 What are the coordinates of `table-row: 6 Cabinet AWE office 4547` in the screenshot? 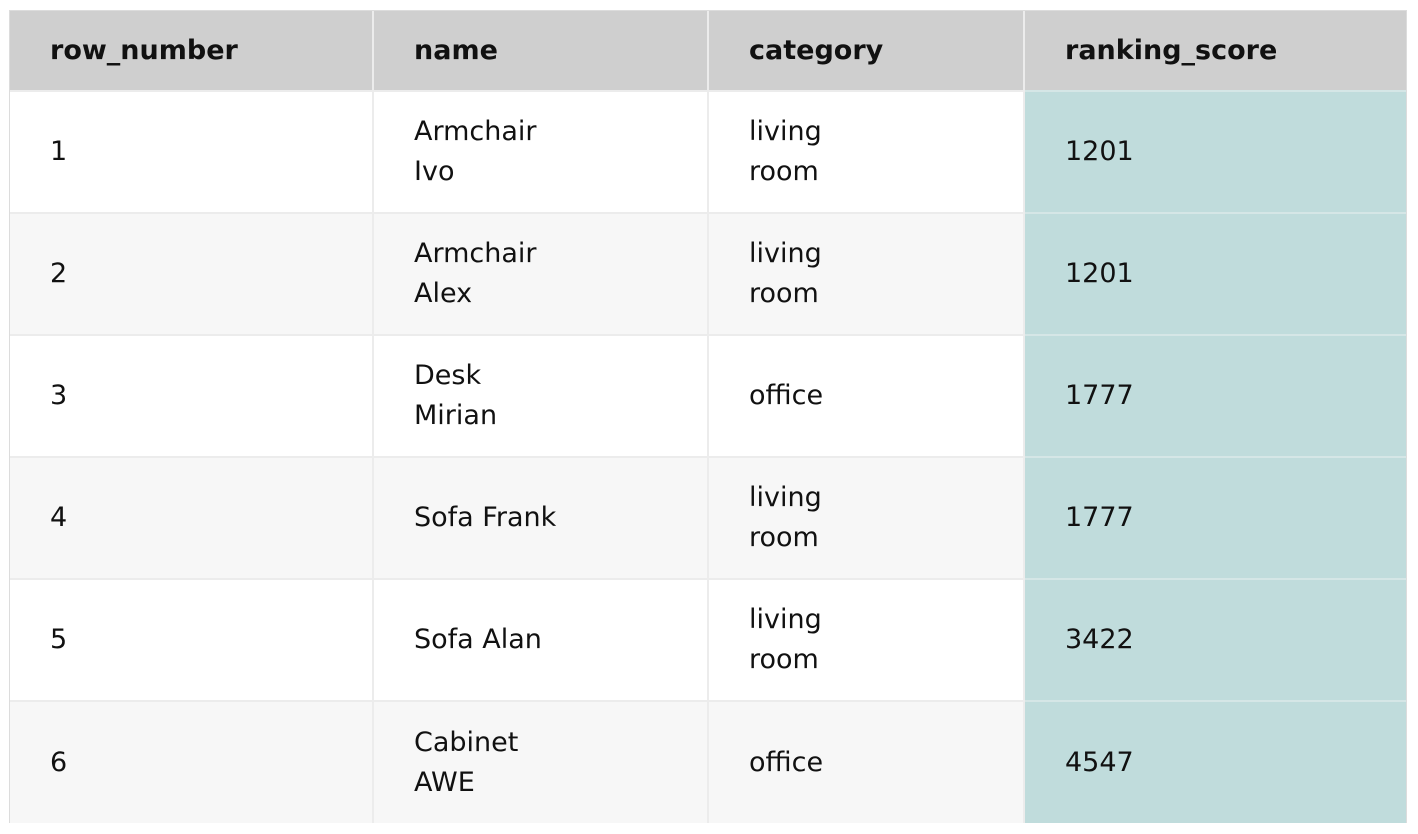 It's located at (708, 761).